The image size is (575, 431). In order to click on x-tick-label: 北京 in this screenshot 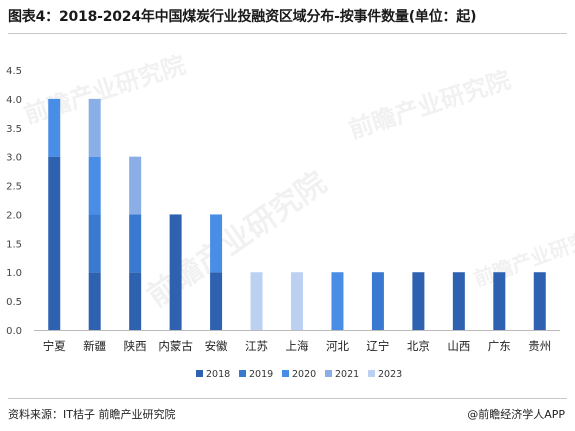, I will do `click(418, 346)`.